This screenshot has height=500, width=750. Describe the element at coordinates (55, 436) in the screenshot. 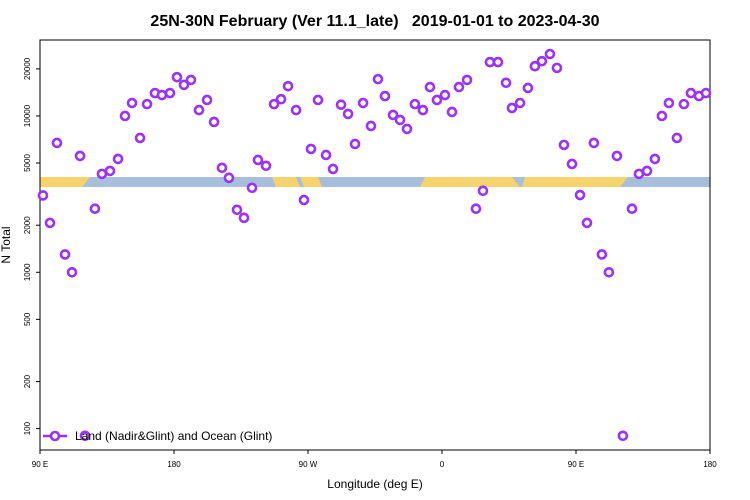

I see `legend-marker` at that location.